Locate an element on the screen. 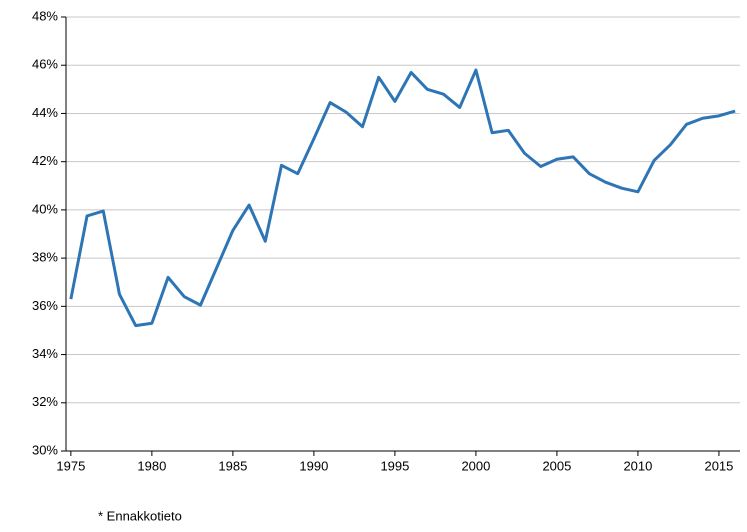  y-tick-label: 30% is located at coordinates (45, 449).